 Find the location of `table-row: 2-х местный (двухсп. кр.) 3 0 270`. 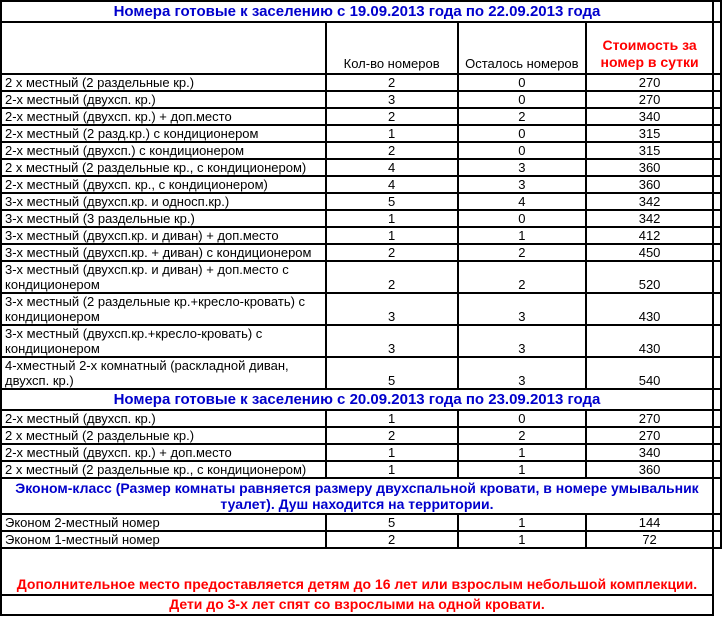

table-row: 2-х местный (двухсп. кр.) 3 0 270 is located at coordinates (361, 99).